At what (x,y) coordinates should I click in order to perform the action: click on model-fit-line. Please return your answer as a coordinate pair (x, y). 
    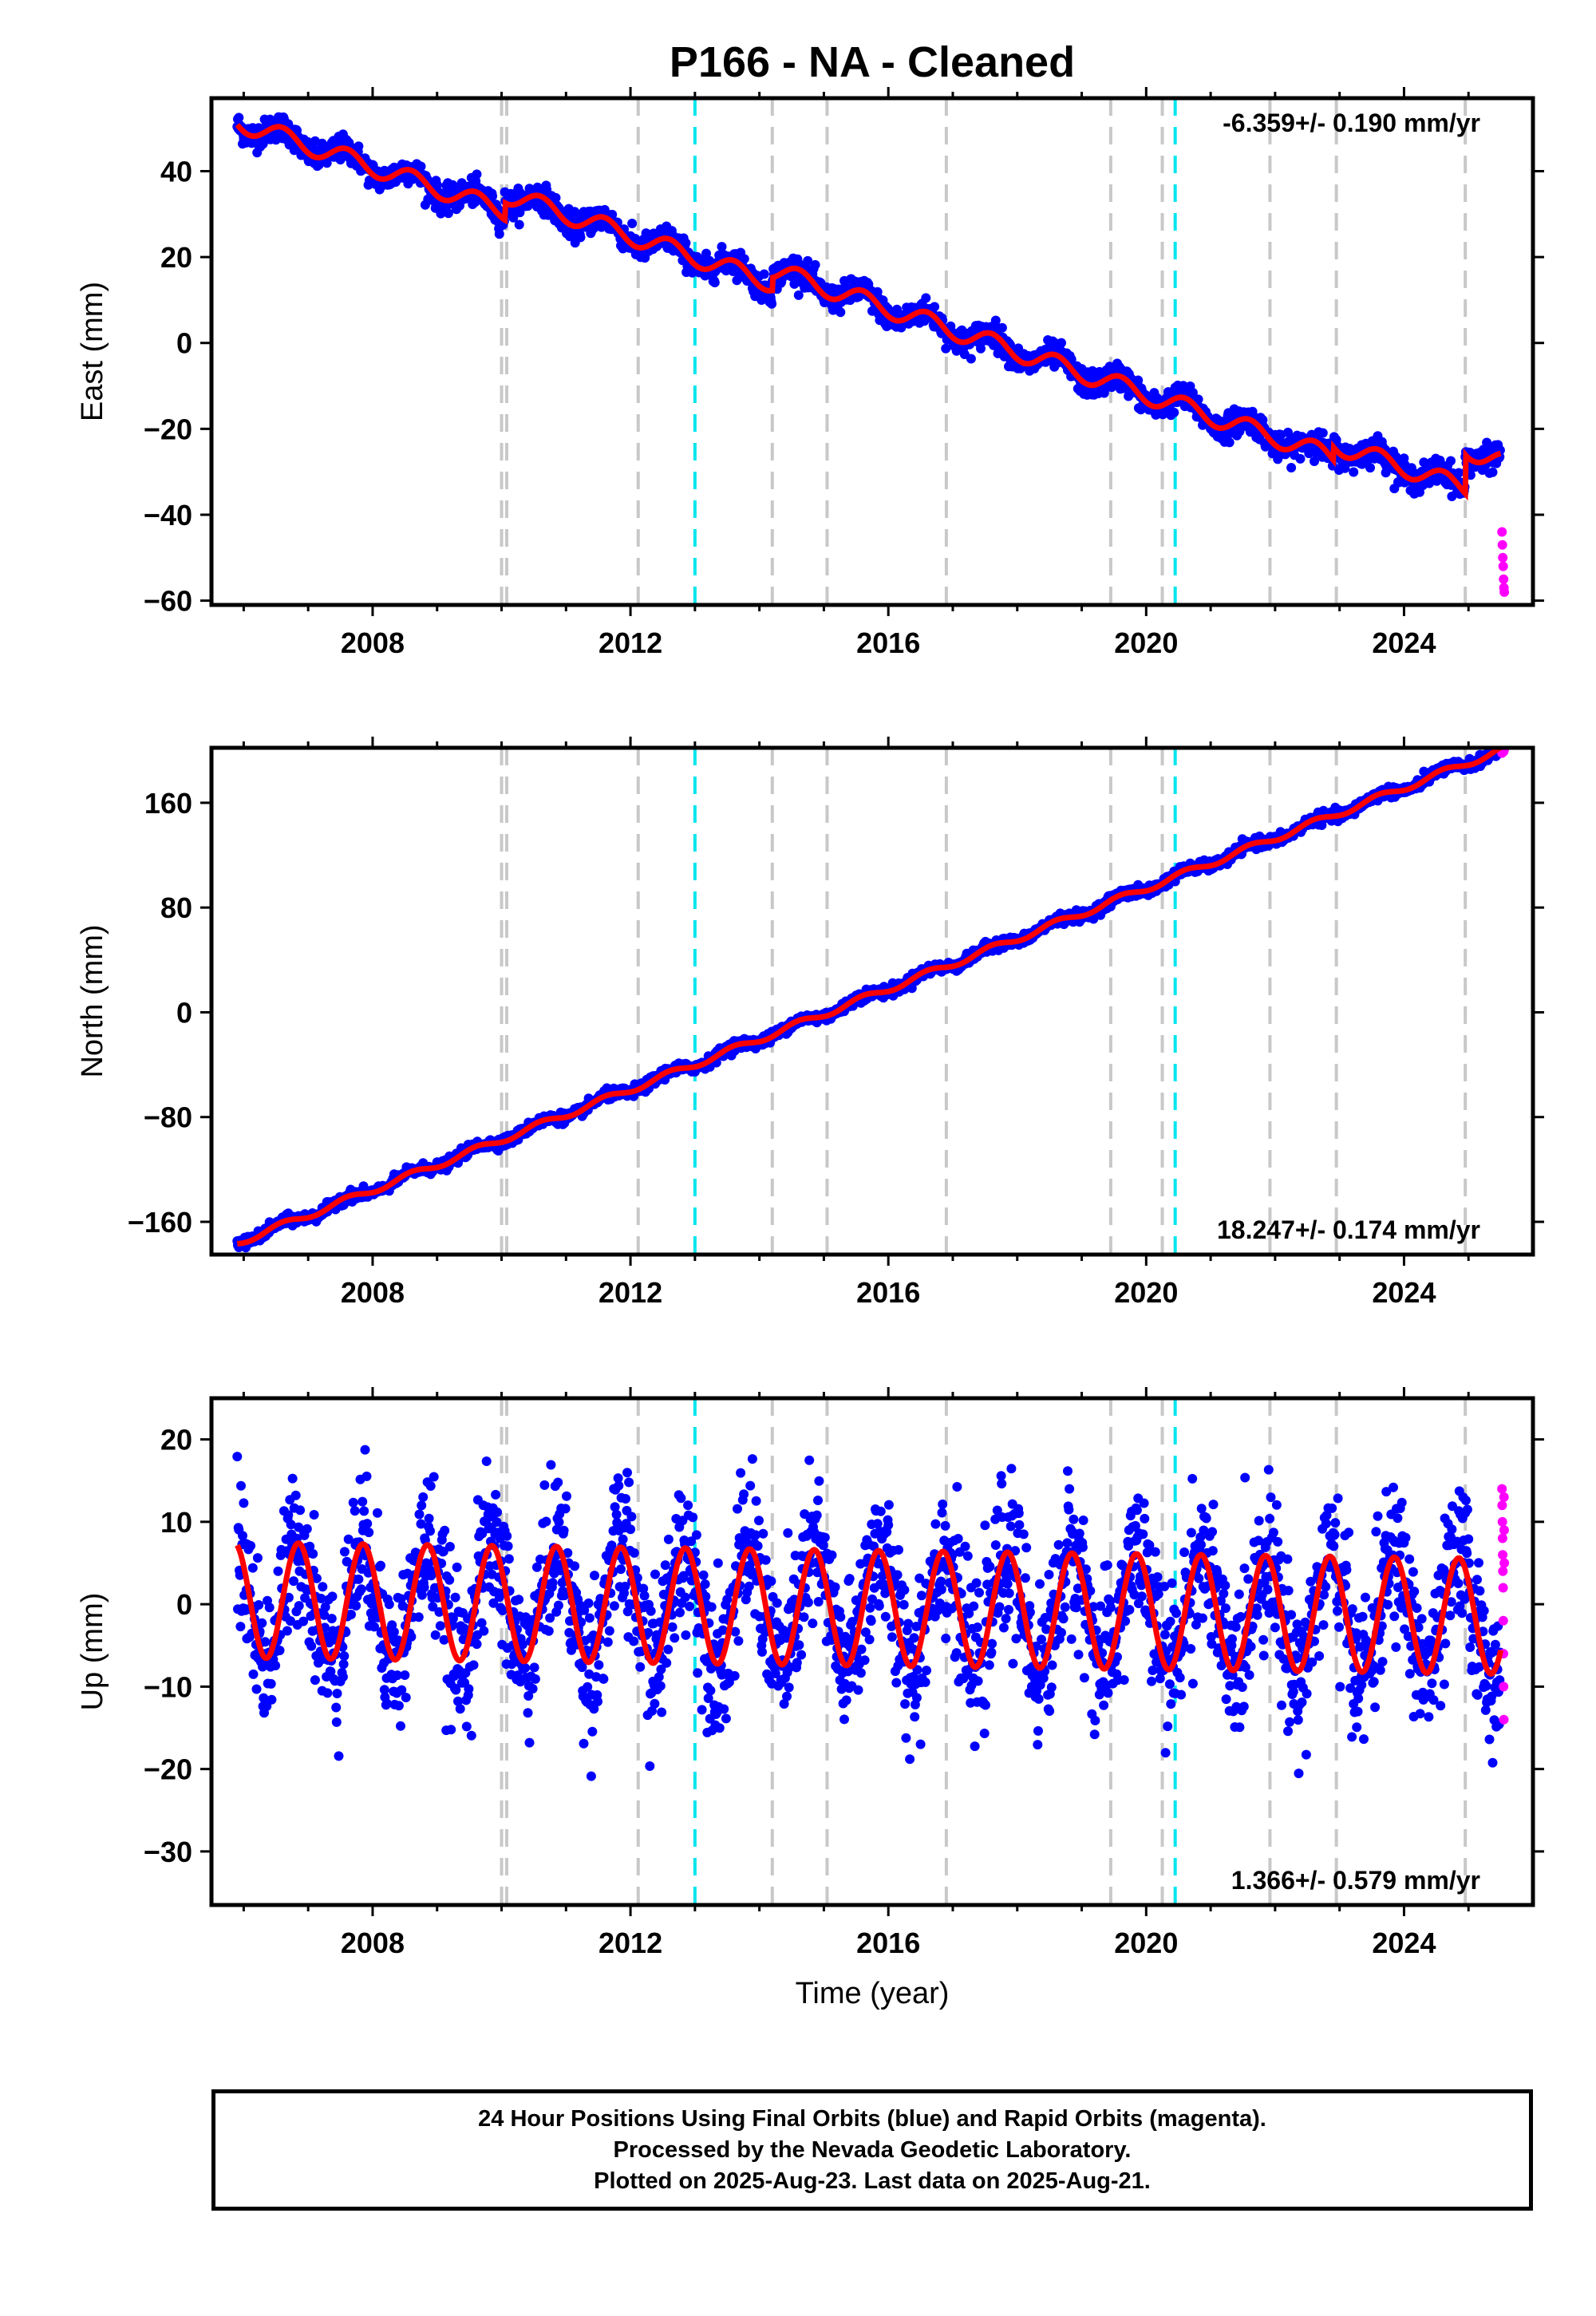
    Looking at the image, I should click on (868, 311).